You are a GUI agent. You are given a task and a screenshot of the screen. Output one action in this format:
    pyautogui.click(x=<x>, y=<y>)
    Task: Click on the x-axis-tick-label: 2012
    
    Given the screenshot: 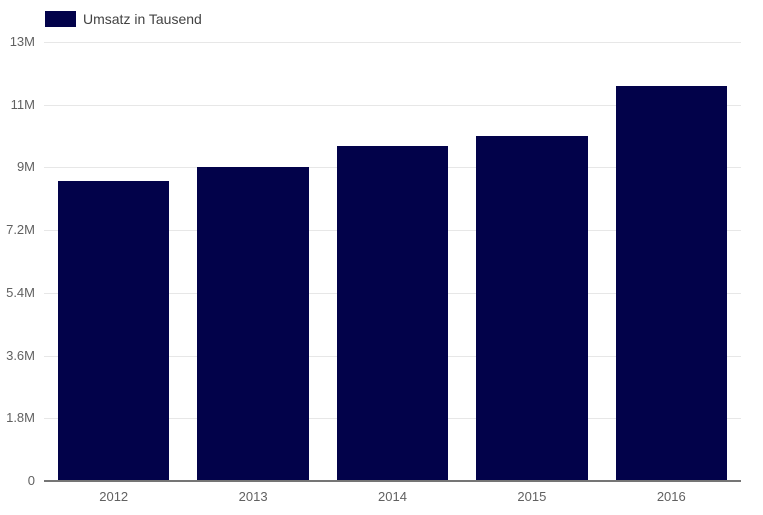 What is the action you would take?
    pyautogui.click(x=114, y=496)
    